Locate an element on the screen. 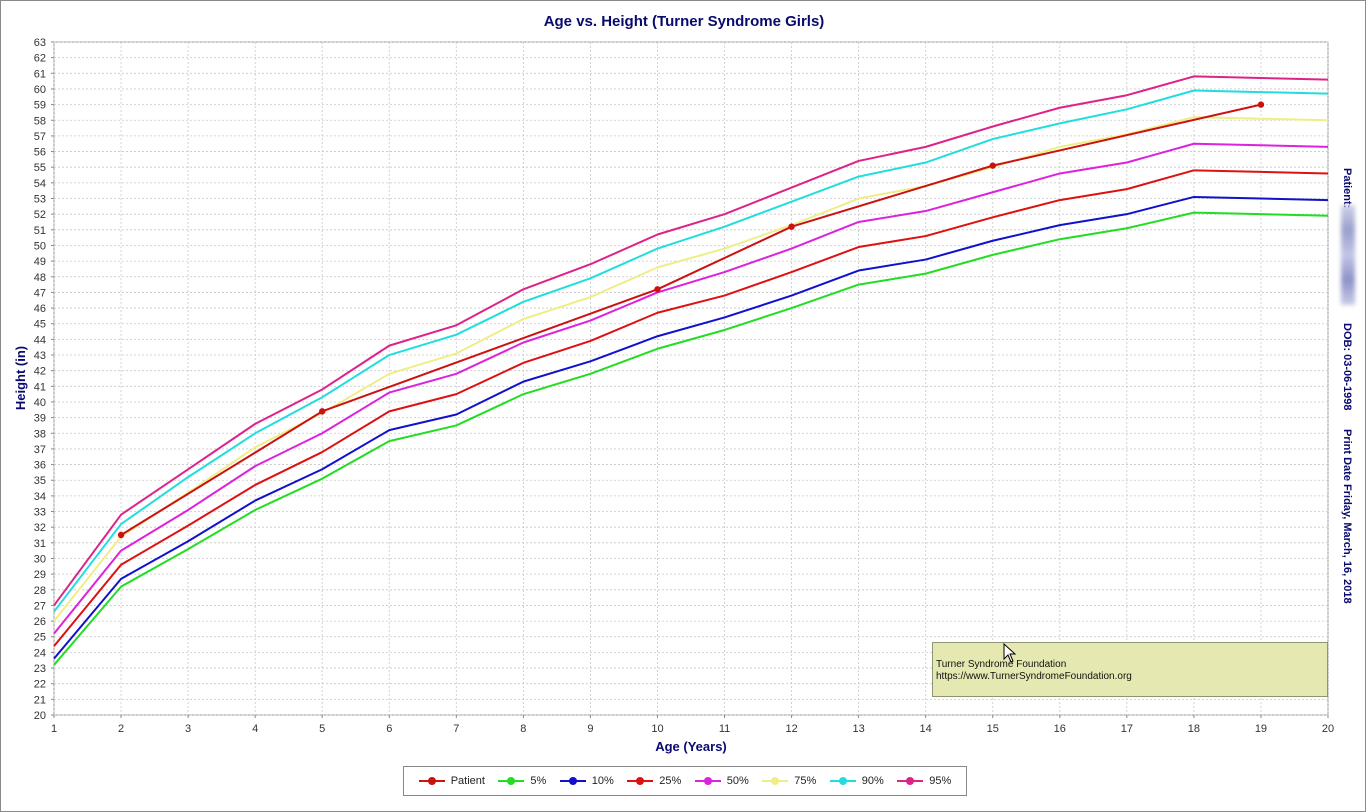 This screenshot has height=812, width=1366. legend-item: 25% is located at coordinates (654, 781).